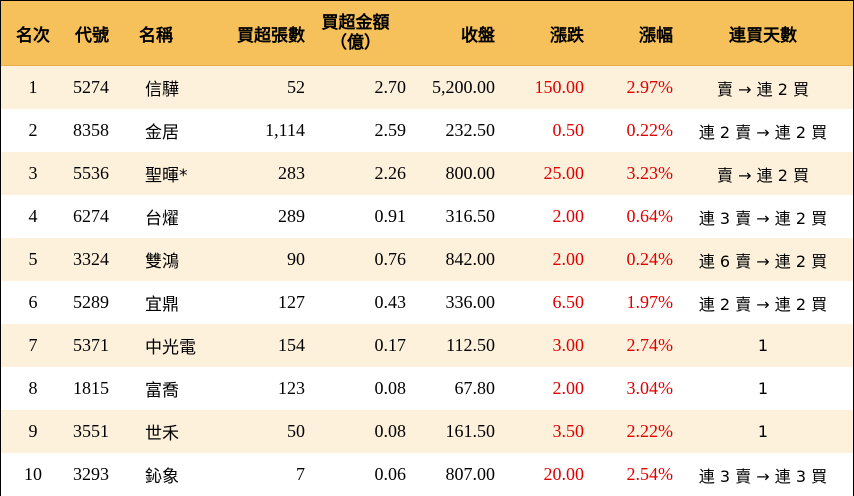 The width and height of the screenshot is (854, 496). I want to click on cell-name: 中光電, so click(170, 348).